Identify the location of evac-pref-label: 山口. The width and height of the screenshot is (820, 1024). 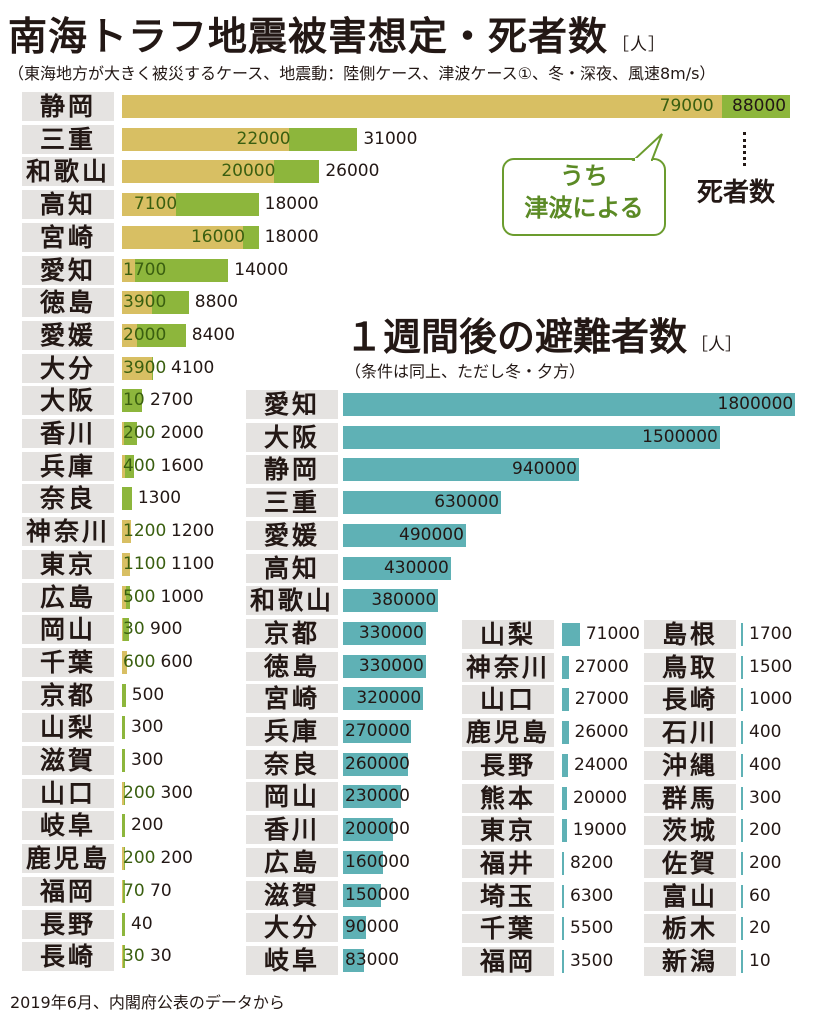
(508, 700).